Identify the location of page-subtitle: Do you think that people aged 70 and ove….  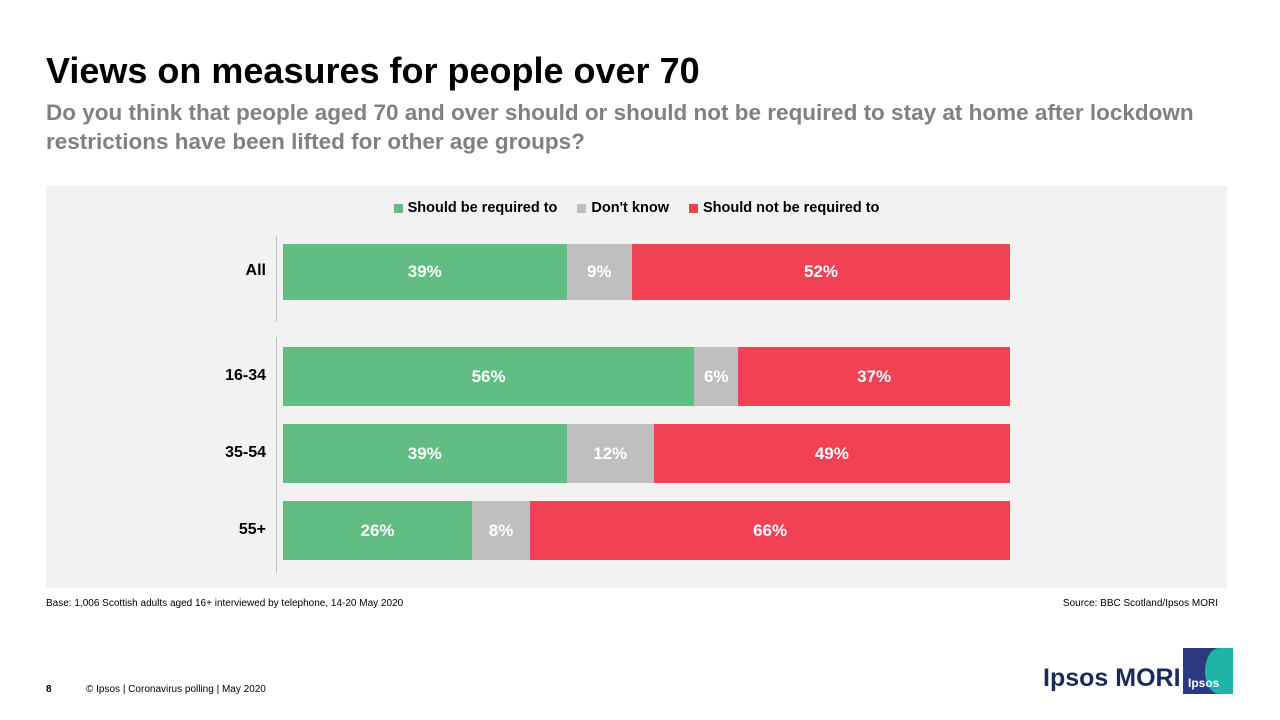
(620, 127).